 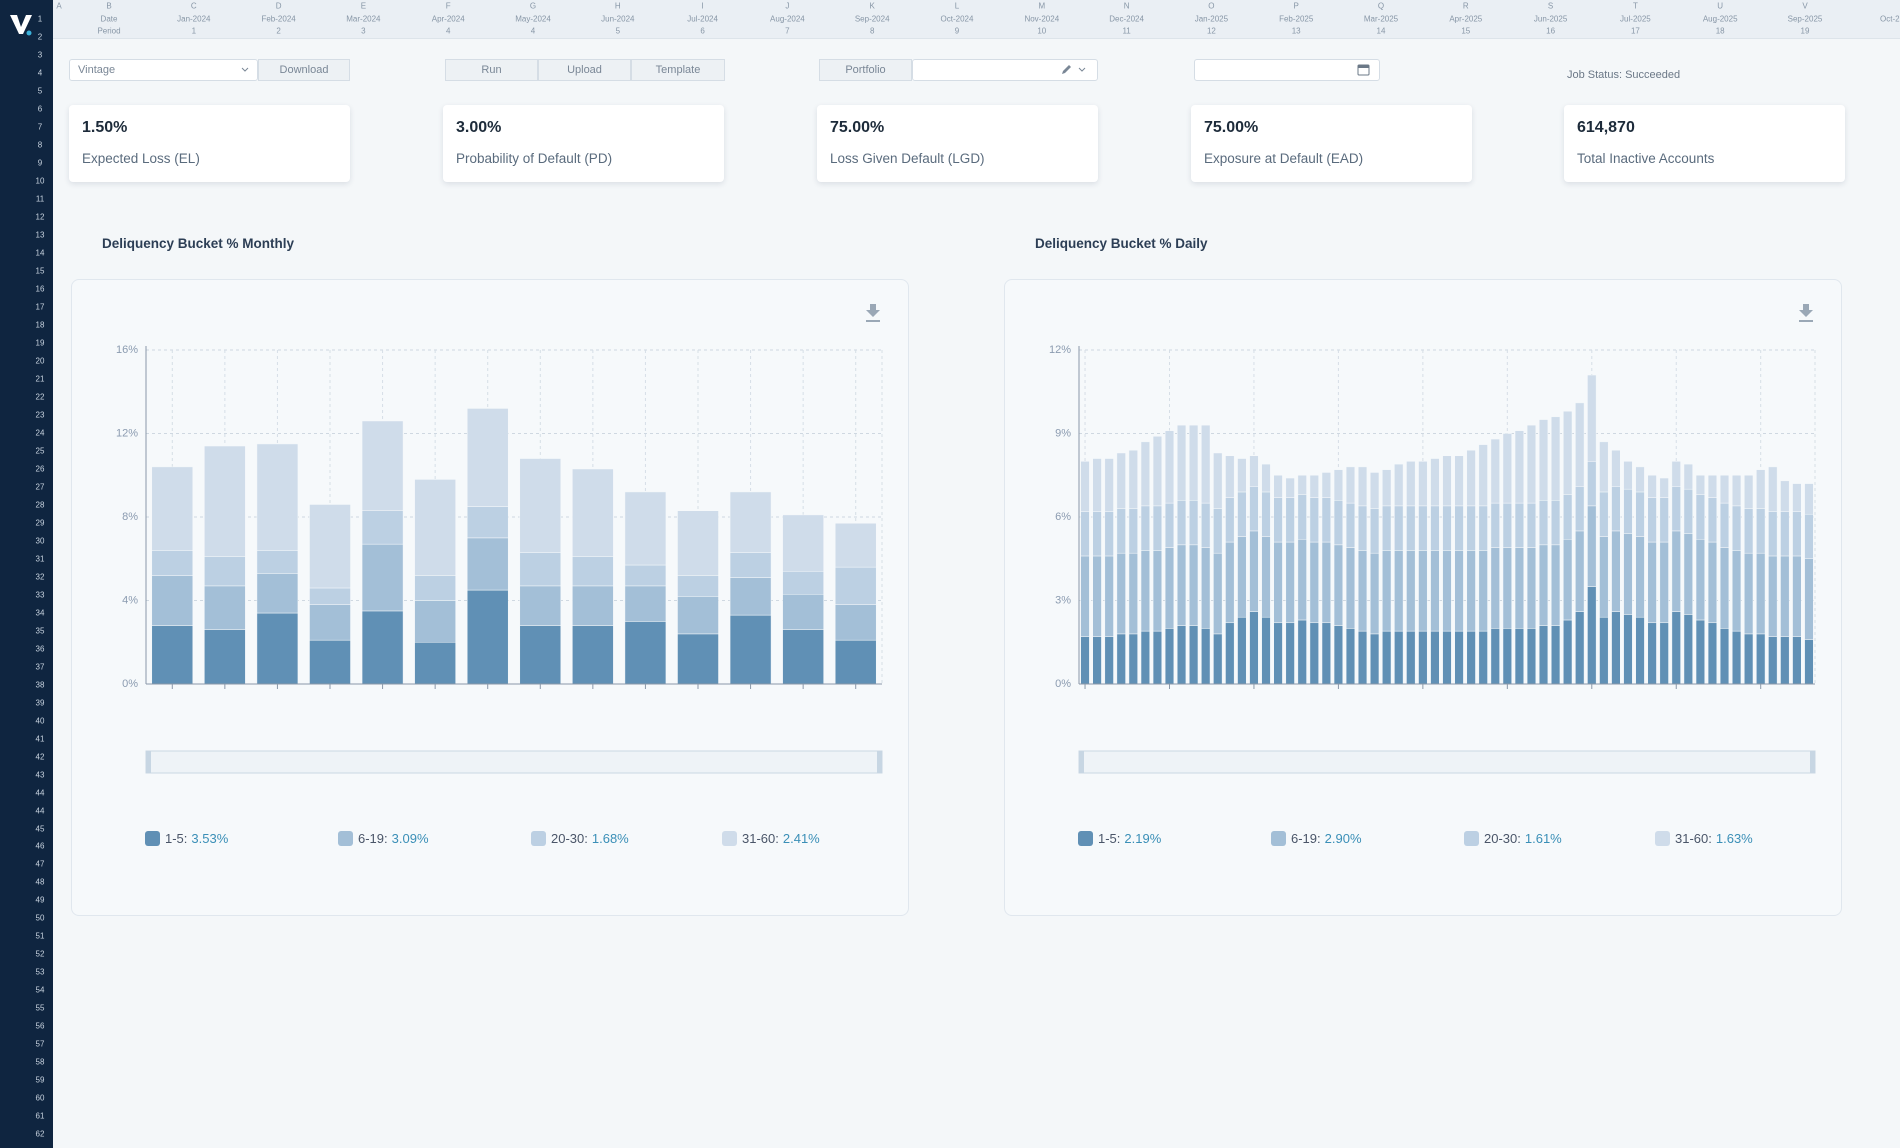 What do you see at coordinates (163, 70) in the screenshot?
I see `vintage-select: Vintage` at bounding box center [163, 70].